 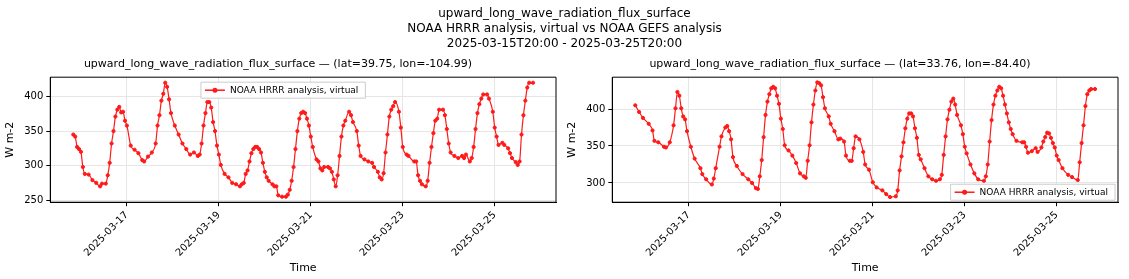 I want to click on text: upward_long_wave_radiation_flux_surface, so click(x=564, y=13).